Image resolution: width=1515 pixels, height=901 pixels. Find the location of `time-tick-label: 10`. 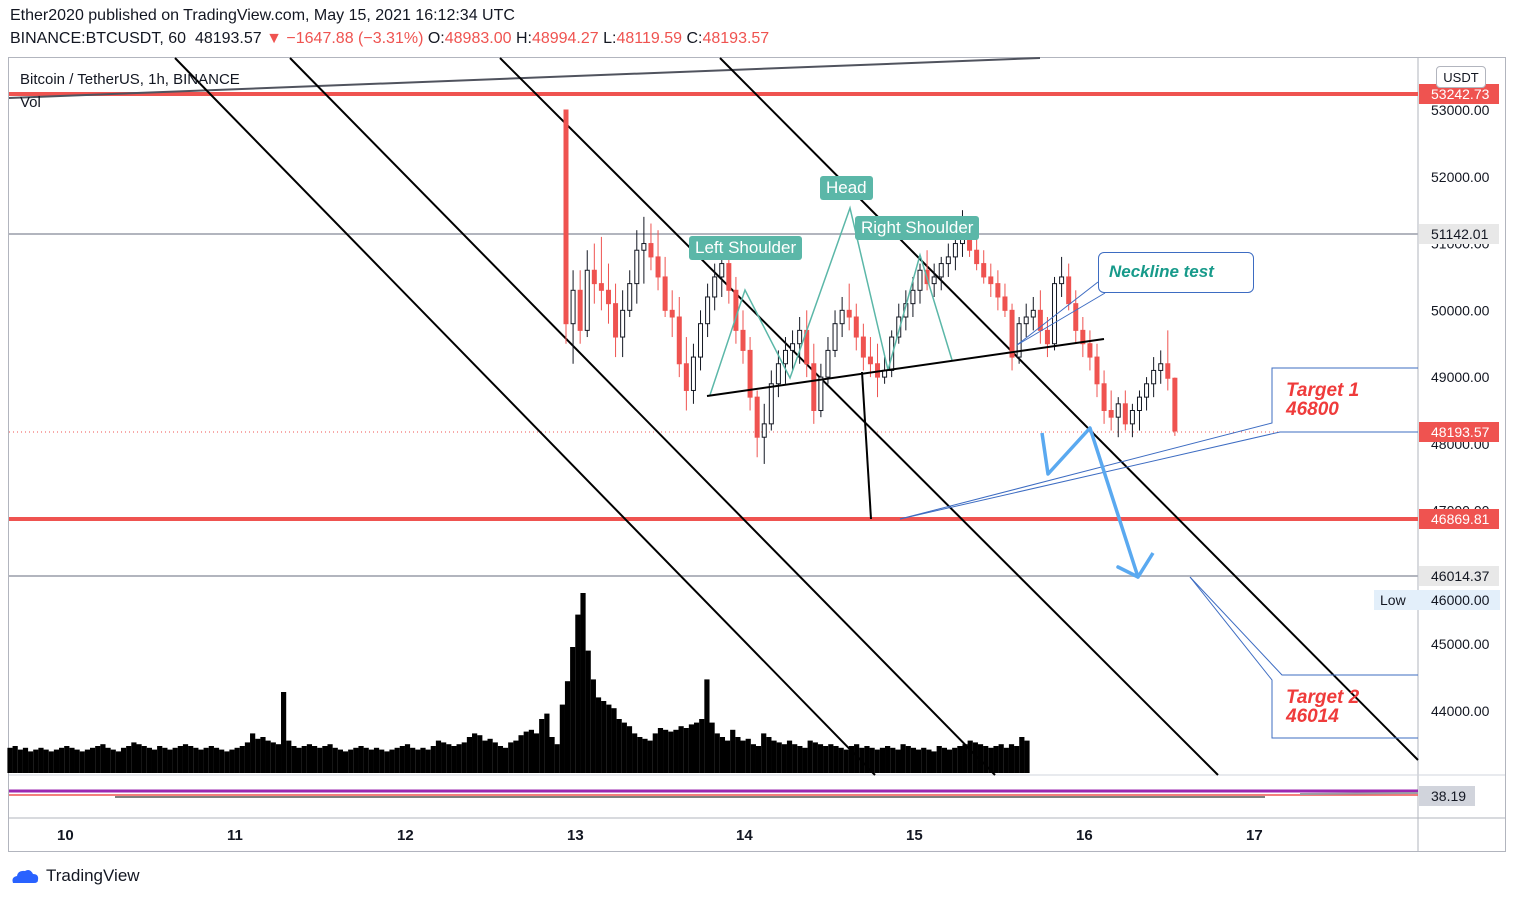

time-tick-label: 10 is located at coordinates (65, 835).